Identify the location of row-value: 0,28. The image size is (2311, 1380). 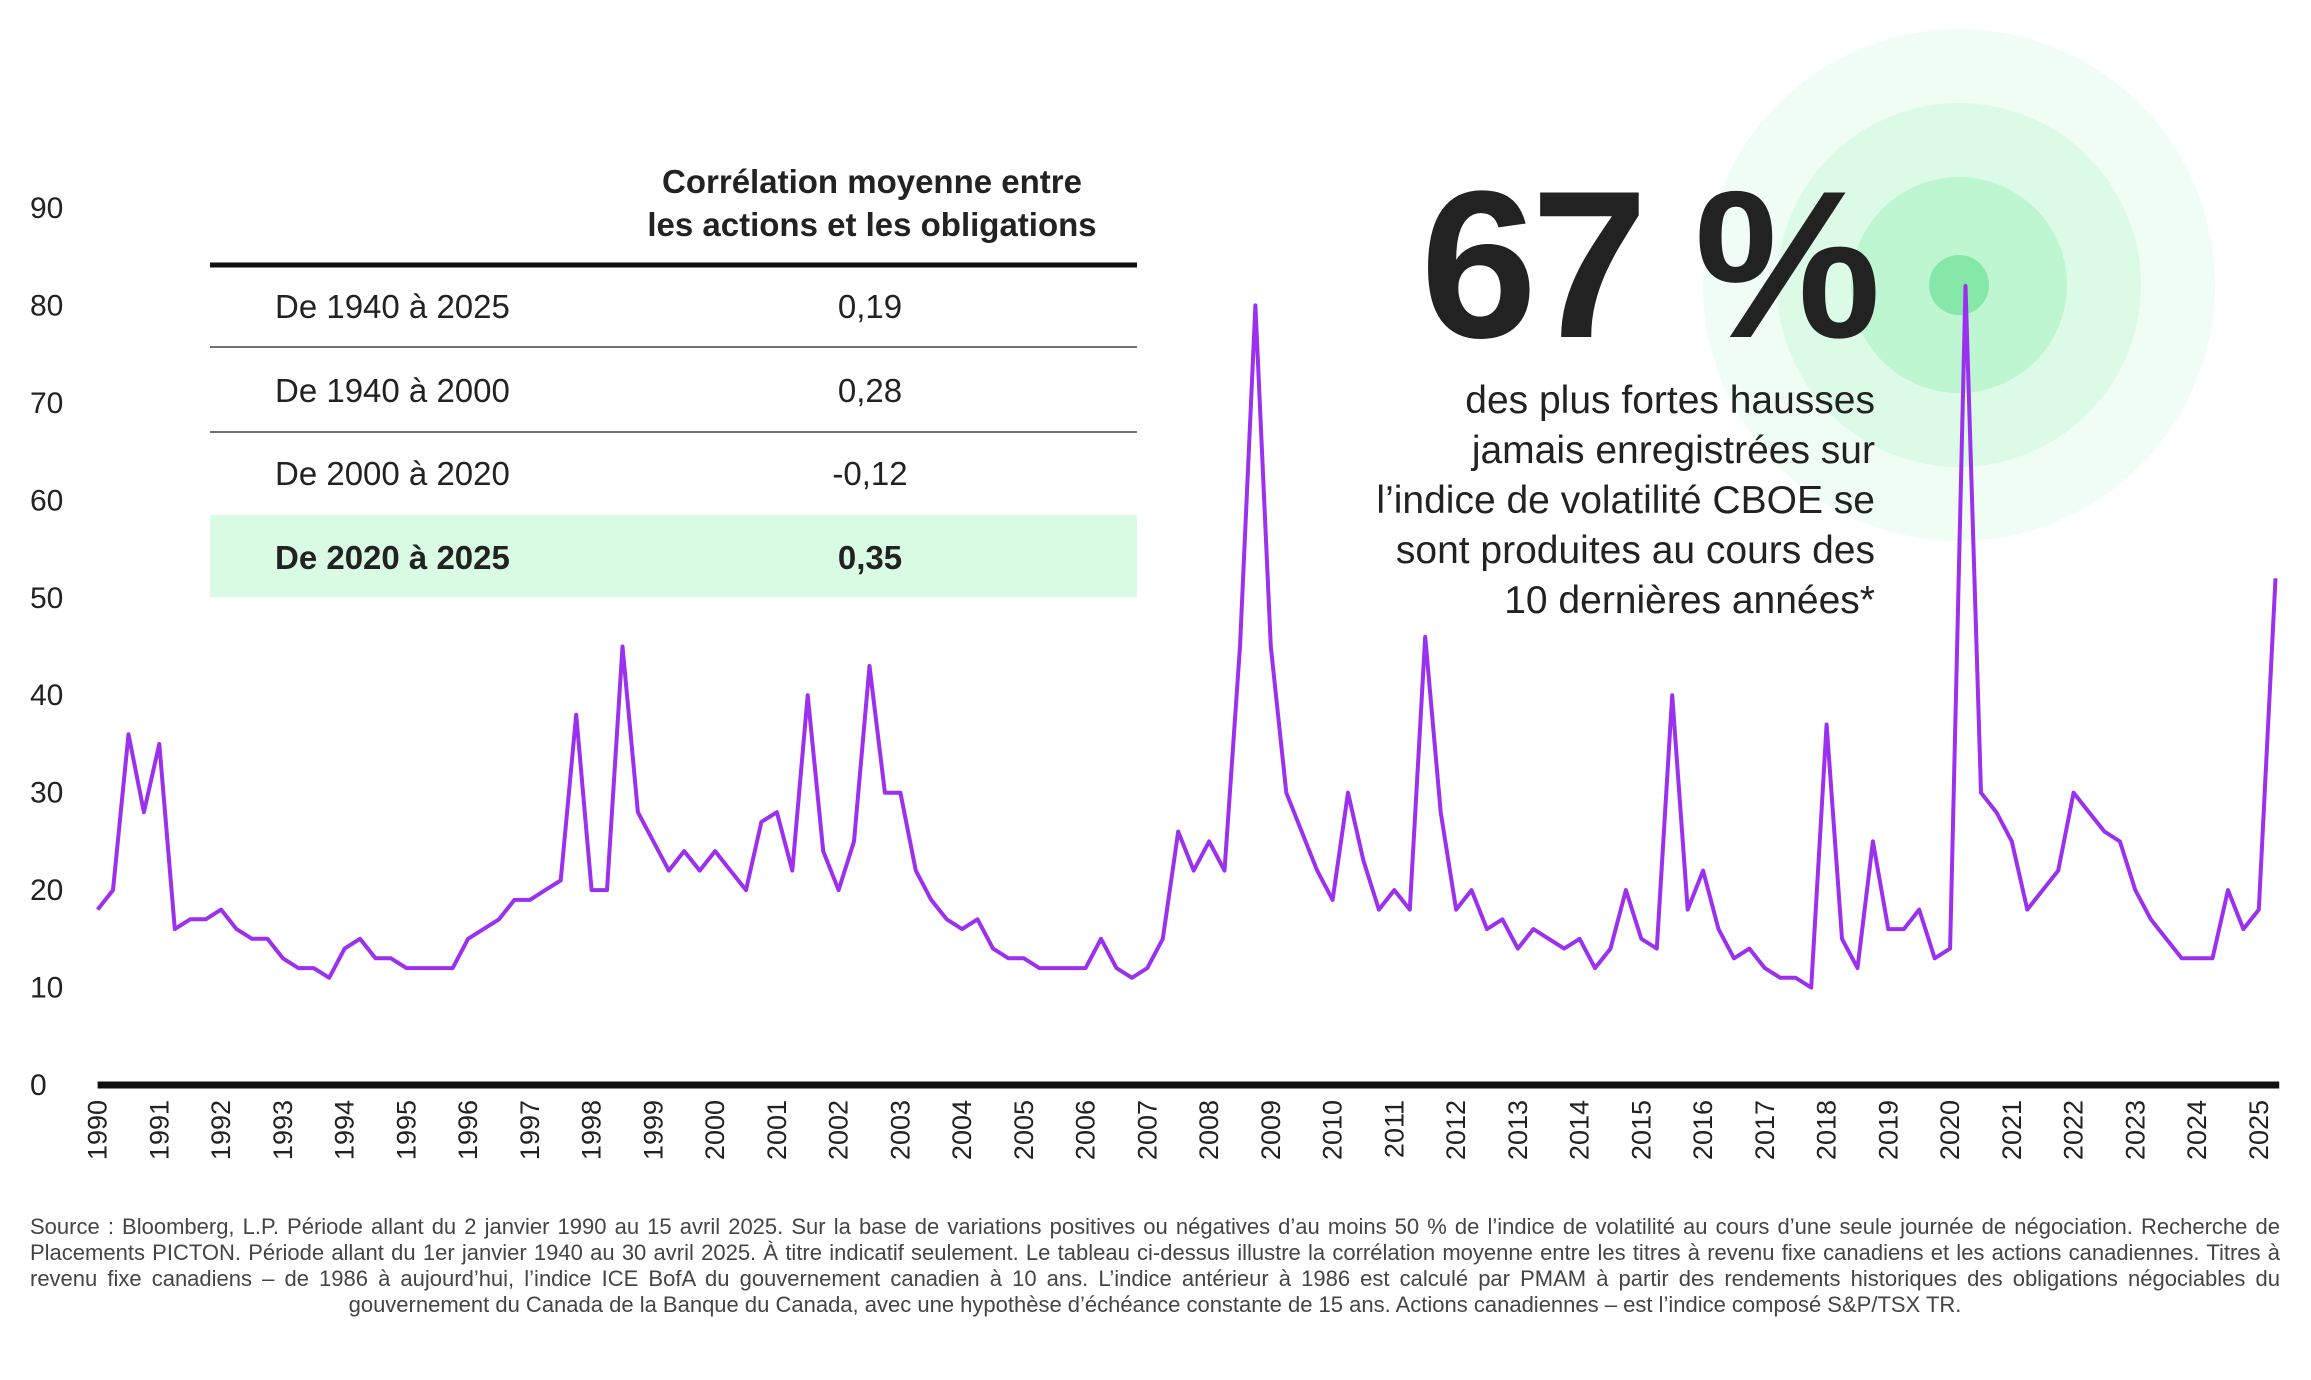
(870, 390).